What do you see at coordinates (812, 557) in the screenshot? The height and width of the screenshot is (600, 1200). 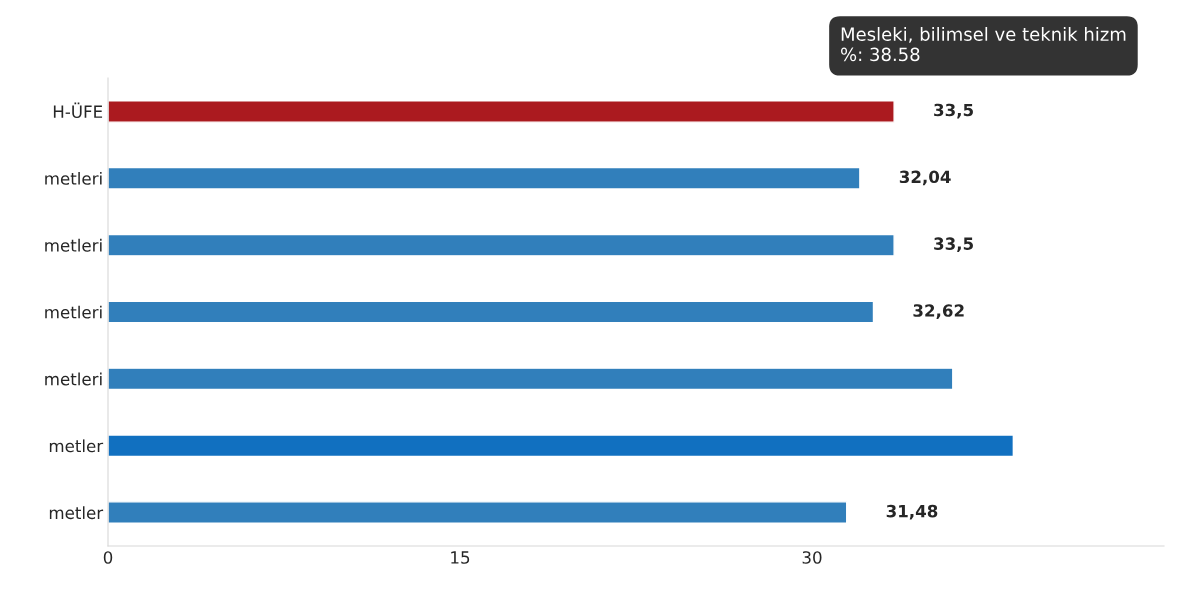 I see `x-tick-label: 30` at bounding box center [812, 557].